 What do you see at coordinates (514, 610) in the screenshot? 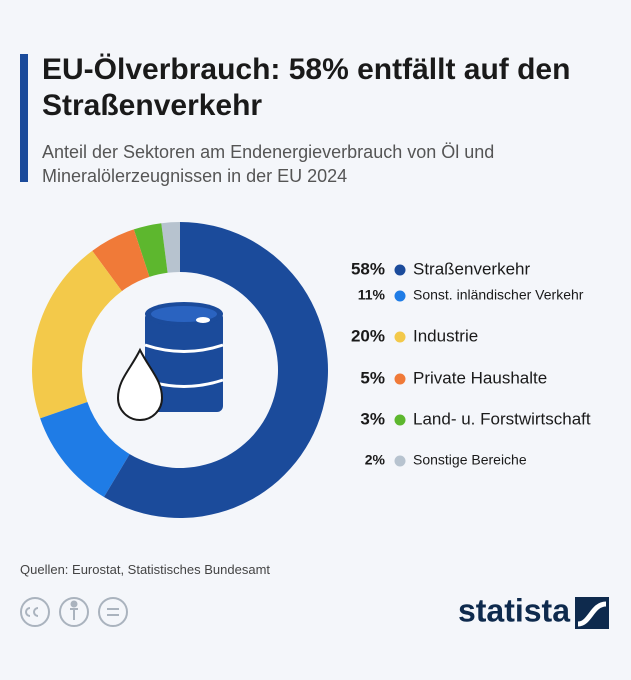
I see `brand: statista` at bounding box center [514, 610].